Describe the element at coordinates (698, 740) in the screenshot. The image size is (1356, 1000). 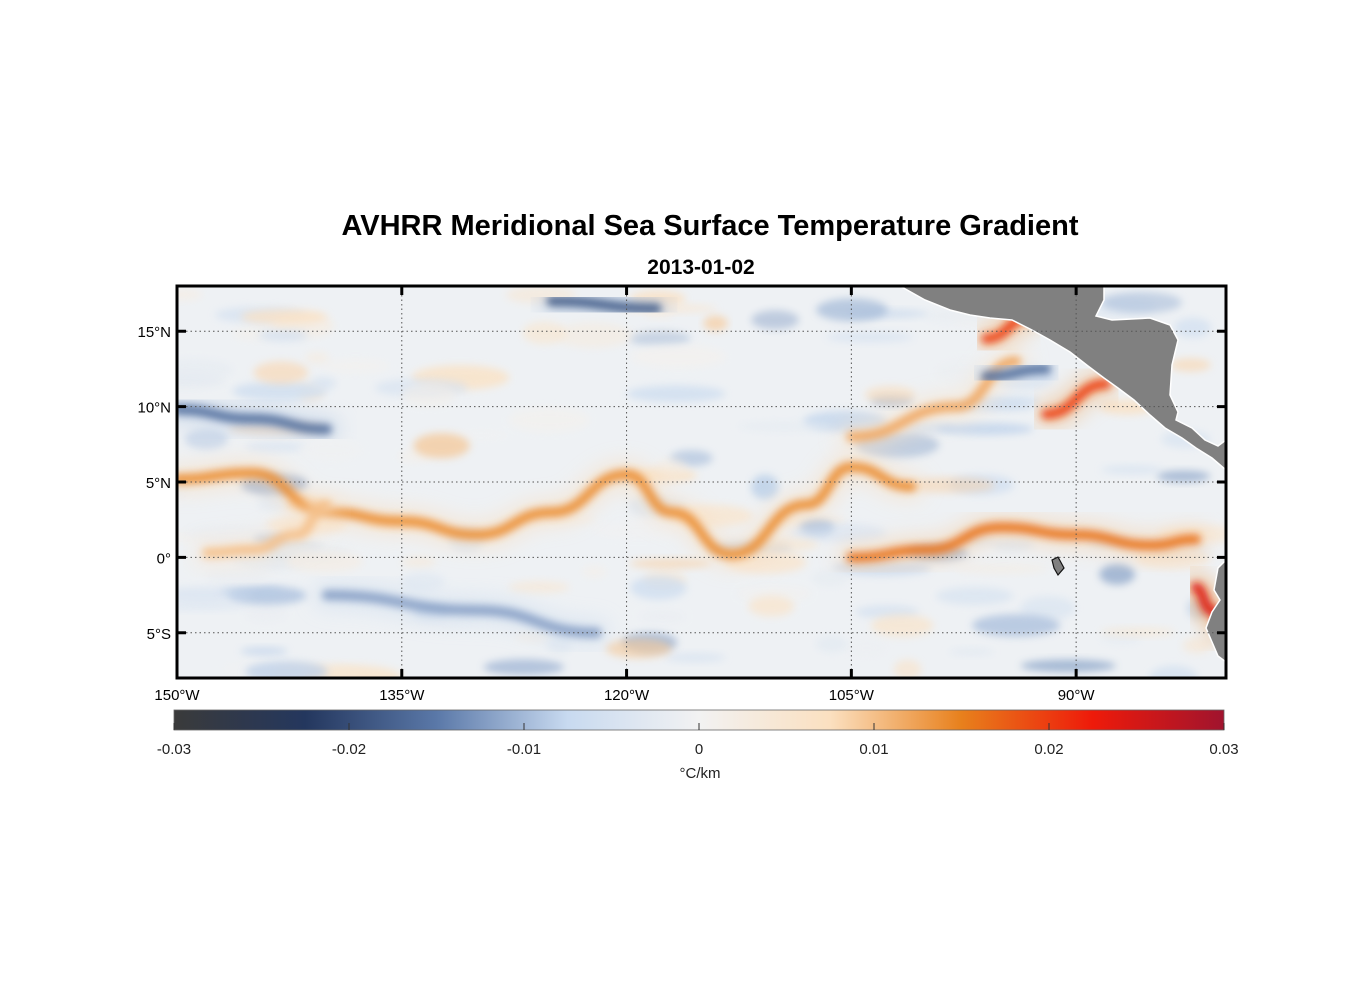
I see `colorbar-ticks: -0.03 -0.02 -0.01 0 0.01 0.02 0.03` at that location.